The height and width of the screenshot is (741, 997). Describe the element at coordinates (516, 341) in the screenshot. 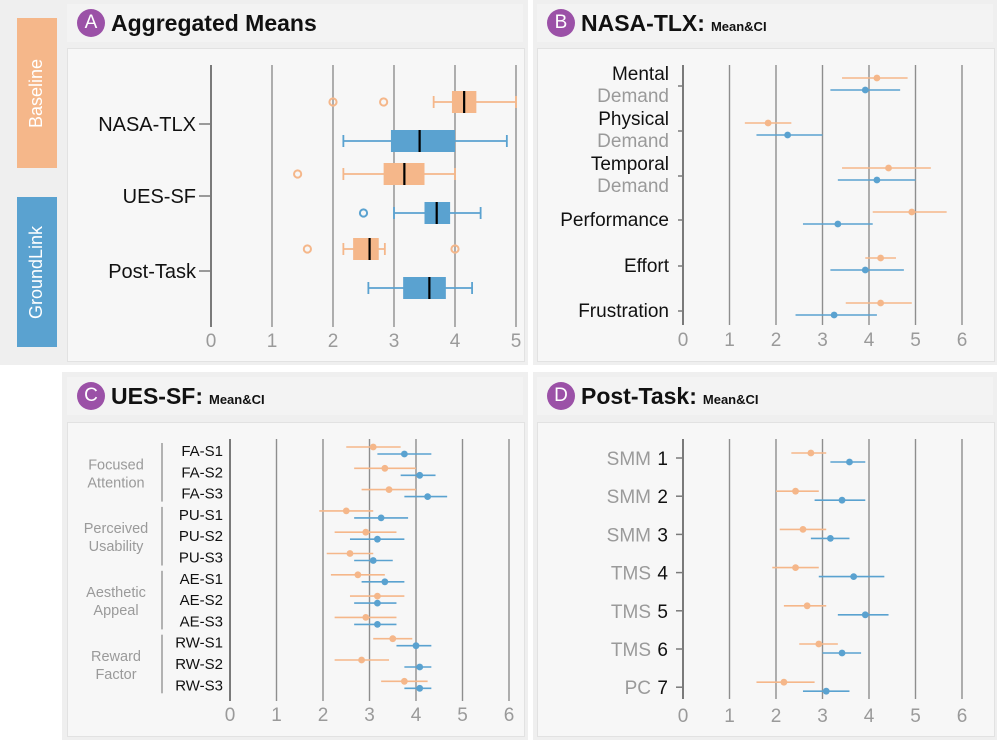

I see `a-tick-label: 5` at that location.